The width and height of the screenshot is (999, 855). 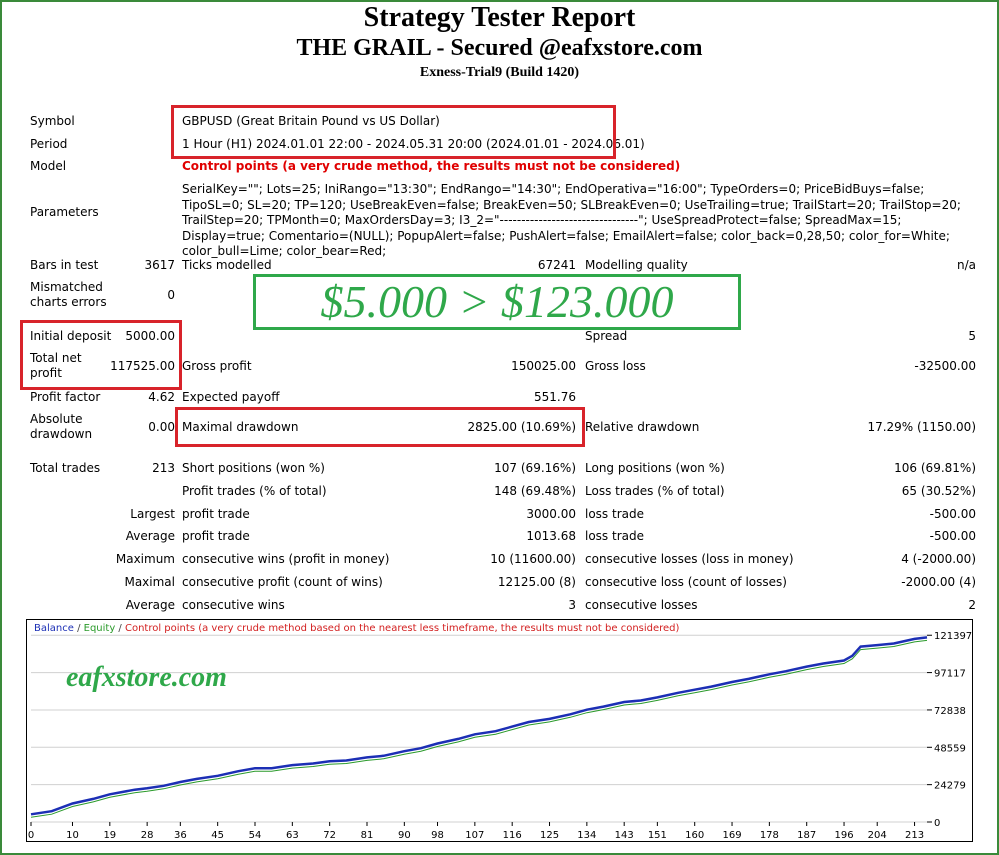 I want to click on spread-label: Spread, so click(x=606, y=336).